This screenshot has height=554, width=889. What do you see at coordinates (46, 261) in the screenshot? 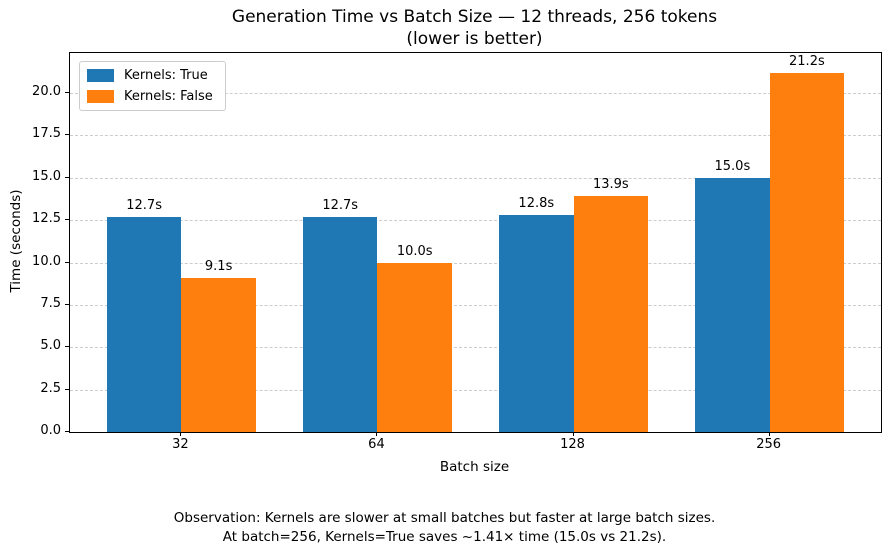
I see `y-tick-label: 10.0` at bounding box center [46, 261].